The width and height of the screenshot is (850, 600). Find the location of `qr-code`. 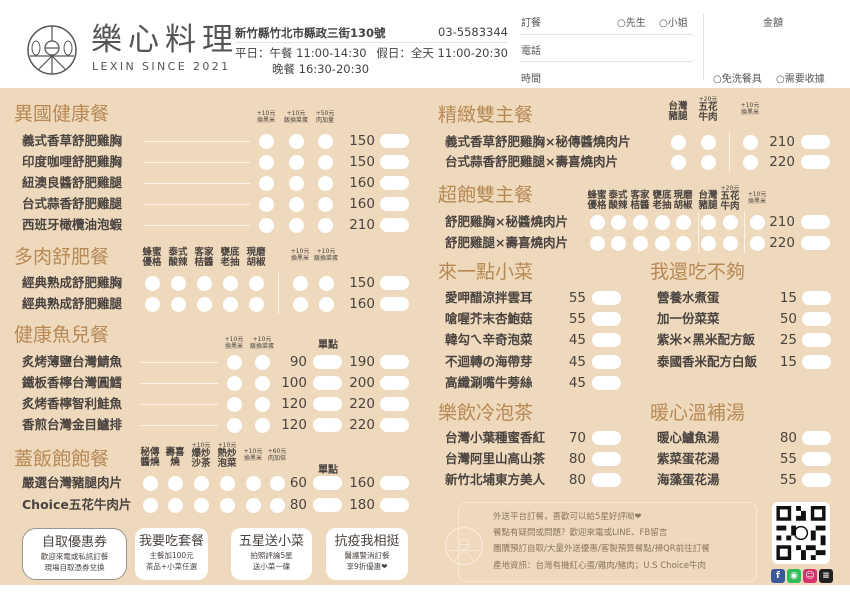

qr-code is located at coordinates (801, 533).